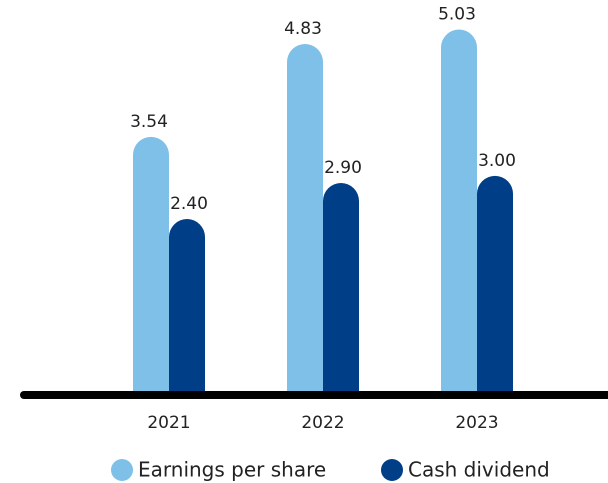 This screenshot has width=608, height=483. What do you see at coordinates (343, 168) in the screenshot?
I see `value-label: 2.90` at bounding box center [343, 168].